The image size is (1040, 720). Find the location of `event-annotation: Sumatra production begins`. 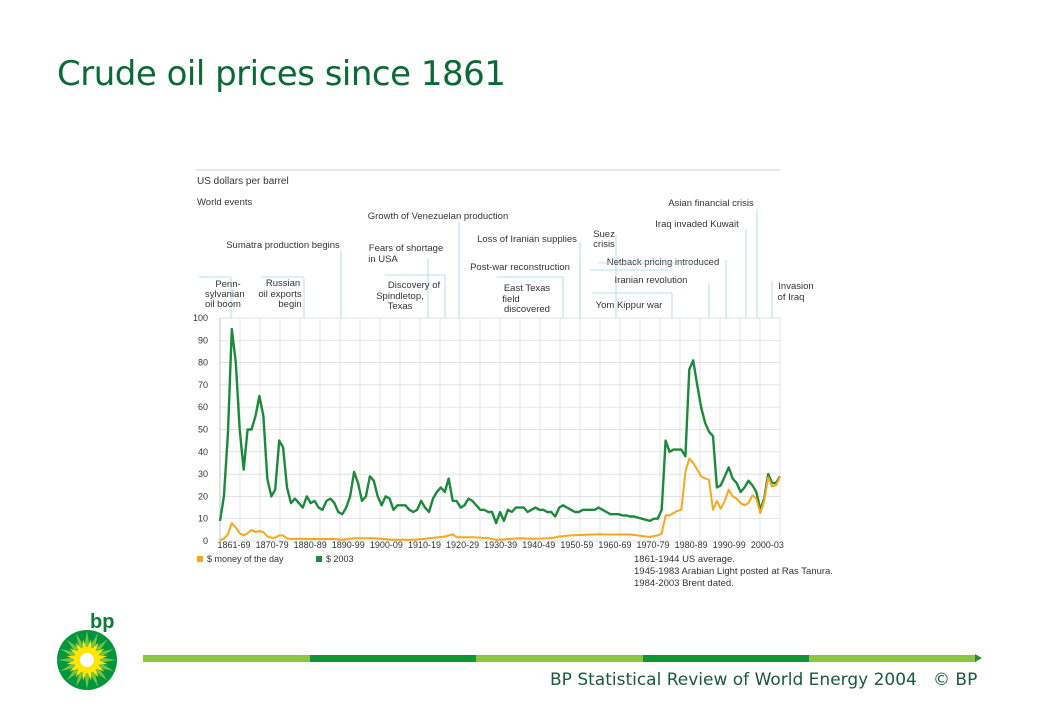

event-annotation: Sumatra production begins is located at coordinates (283, 245).